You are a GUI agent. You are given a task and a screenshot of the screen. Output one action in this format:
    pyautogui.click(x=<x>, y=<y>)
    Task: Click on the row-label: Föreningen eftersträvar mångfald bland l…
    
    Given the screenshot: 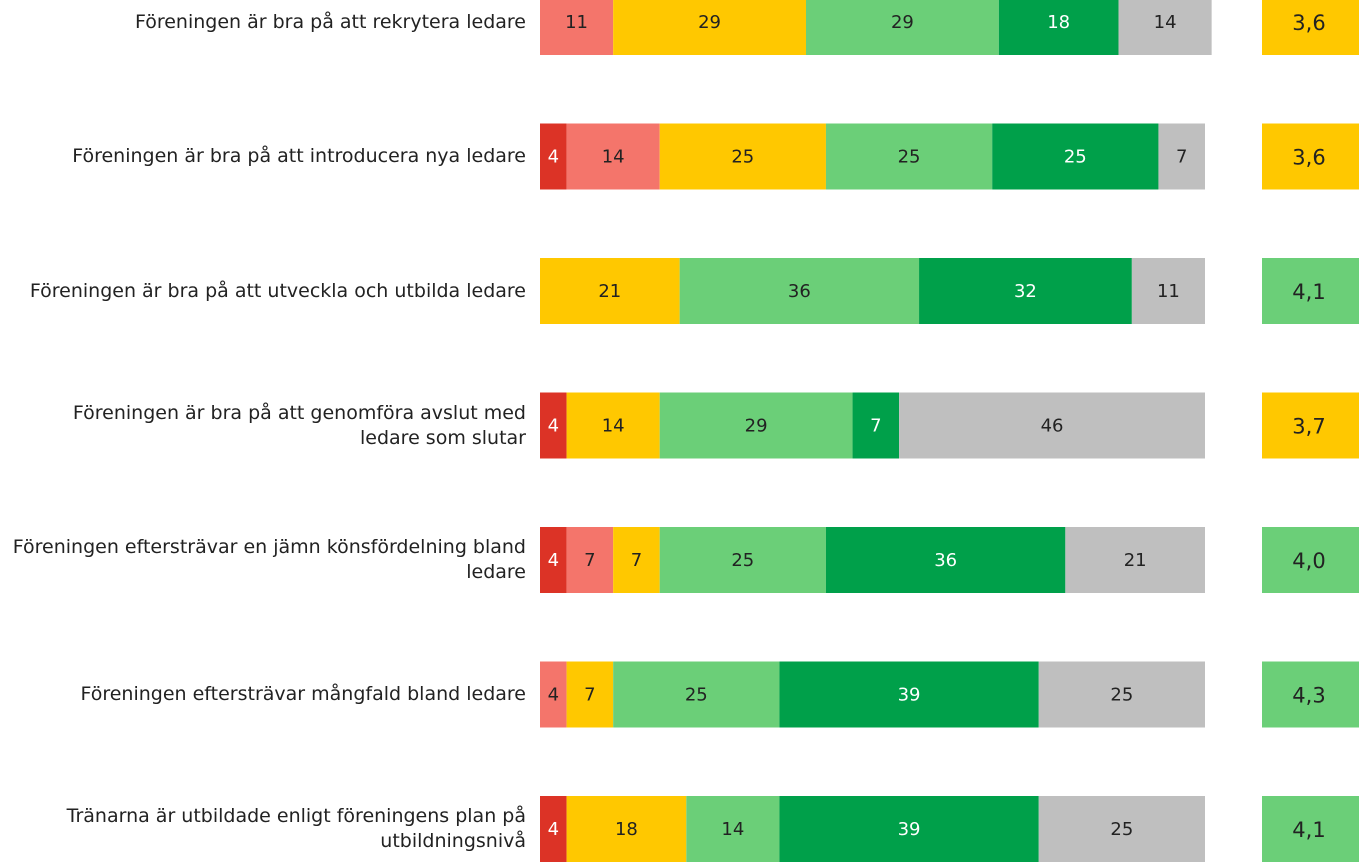 What is the action you would take?
    pyautogui.click(x=303, y=694)
    